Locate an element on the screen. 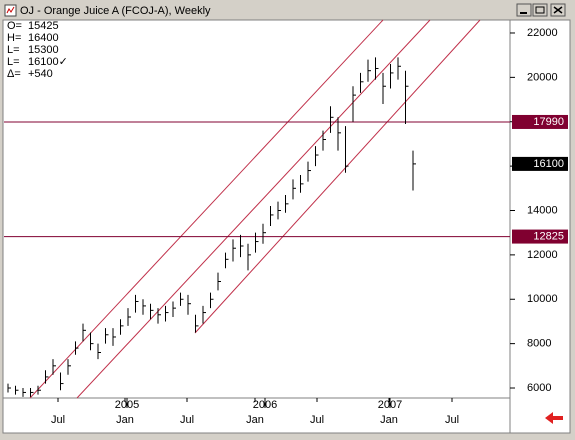 Image resolution: width=575 pixels, height=440 pixels. last-price-box is located at coordinates (540, 163).